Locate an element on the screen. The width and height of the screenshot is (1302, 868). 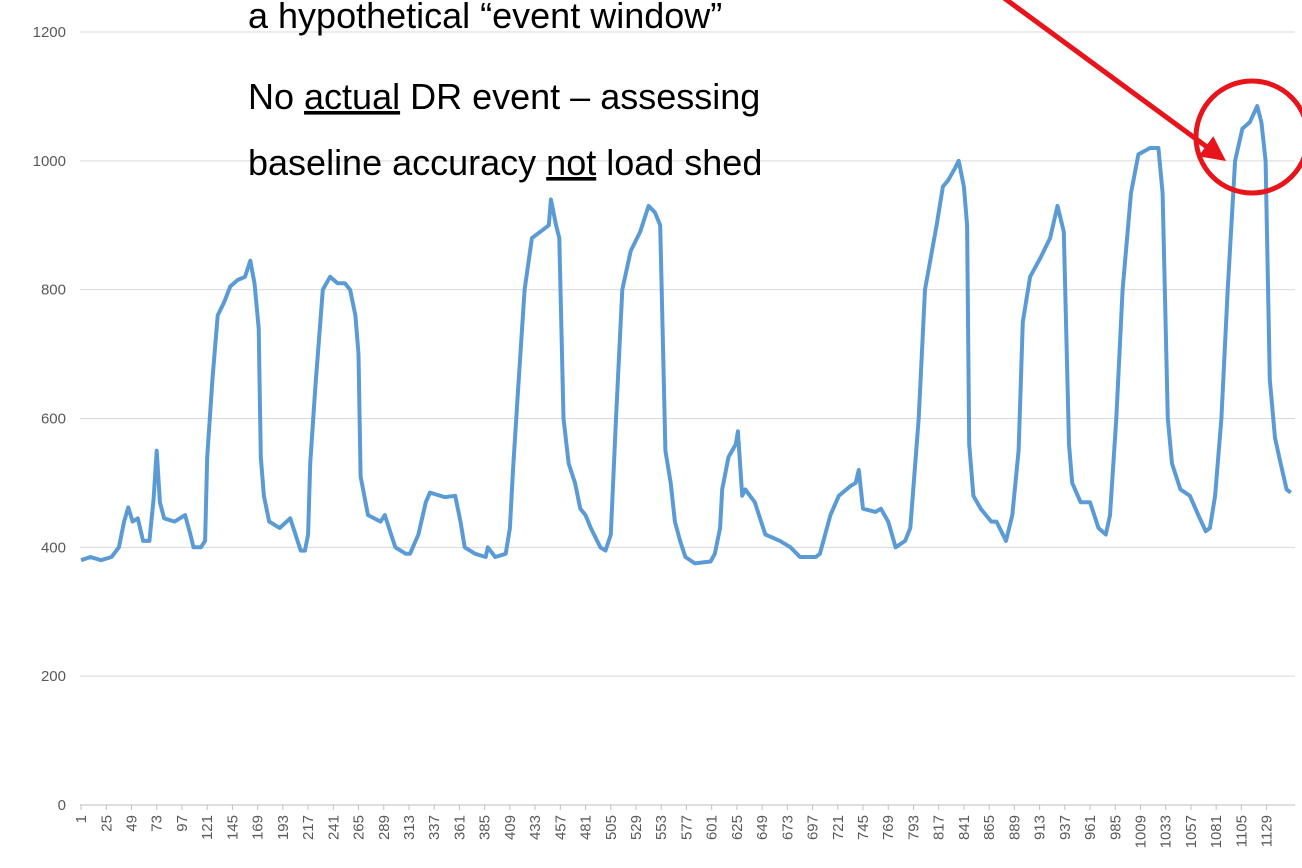
x-tick-label: 649 is located at coordinates (762, 827).